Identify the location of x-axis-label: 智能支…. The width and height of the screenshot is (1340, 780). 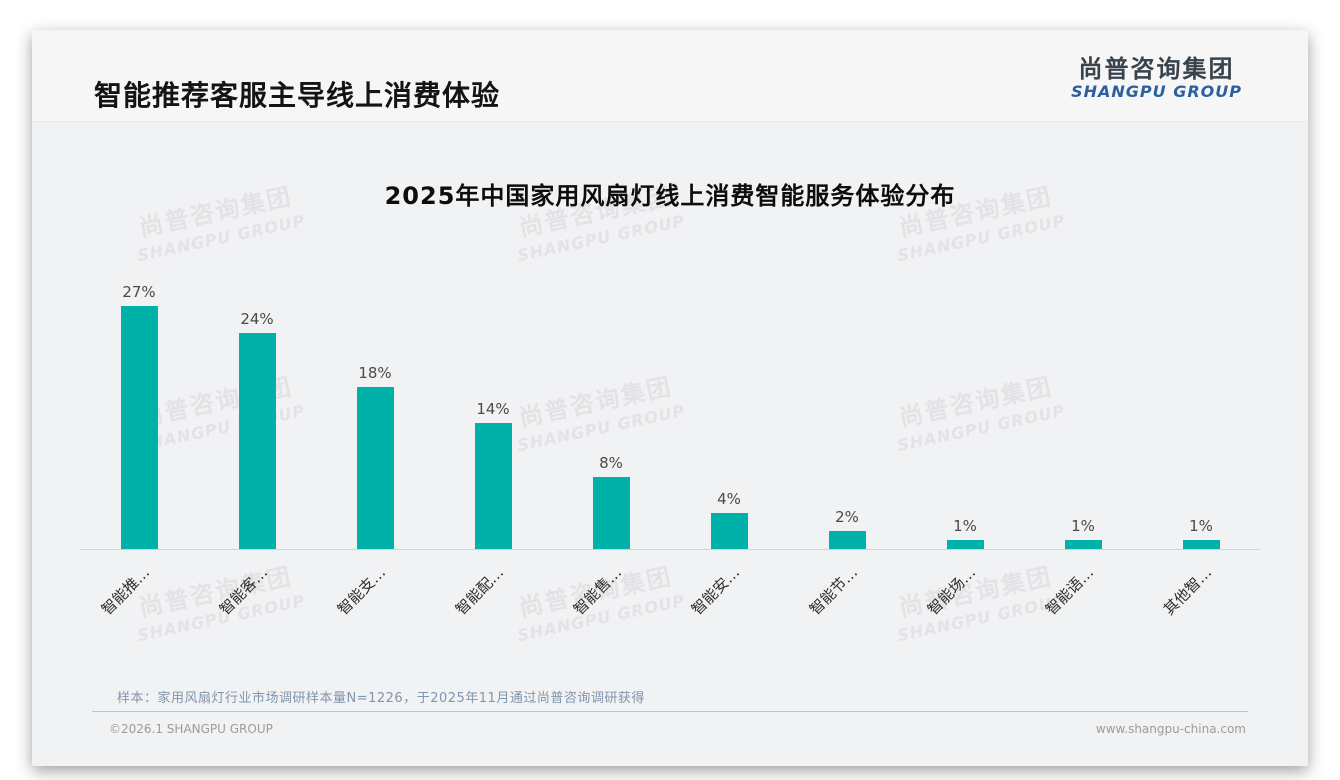
(361, 591).